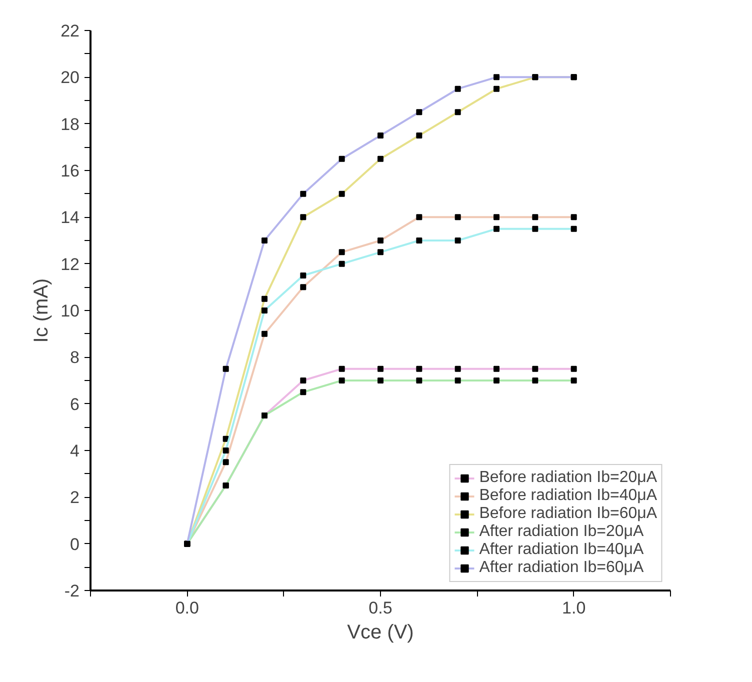 The image size is (752, 682). I want to click on legend-label: Before radiation Ib=40μA, so click(568, 496).